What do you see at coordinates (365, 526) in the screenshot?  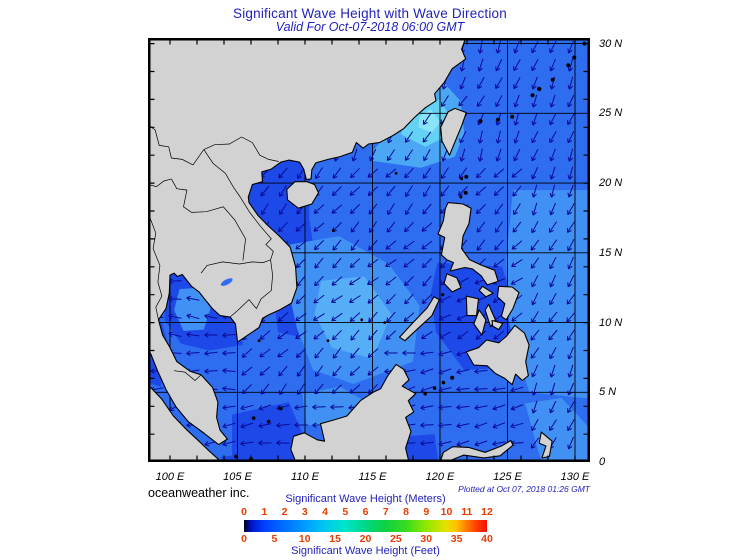 I see `wave-height-colorbar` at bounding box center [365, 526].